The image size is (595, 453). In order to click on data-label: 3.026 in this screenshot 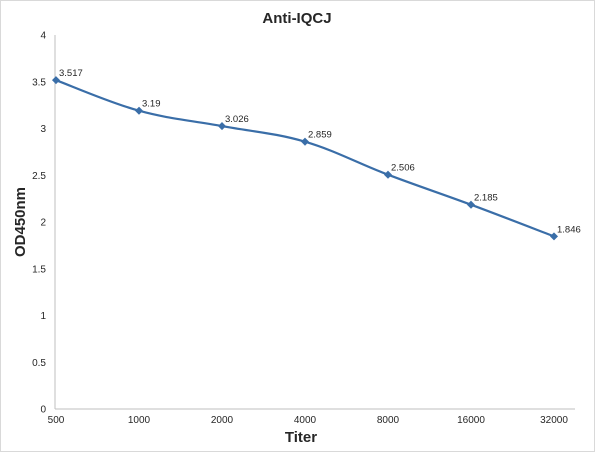, I will do `click(237, 119)`.